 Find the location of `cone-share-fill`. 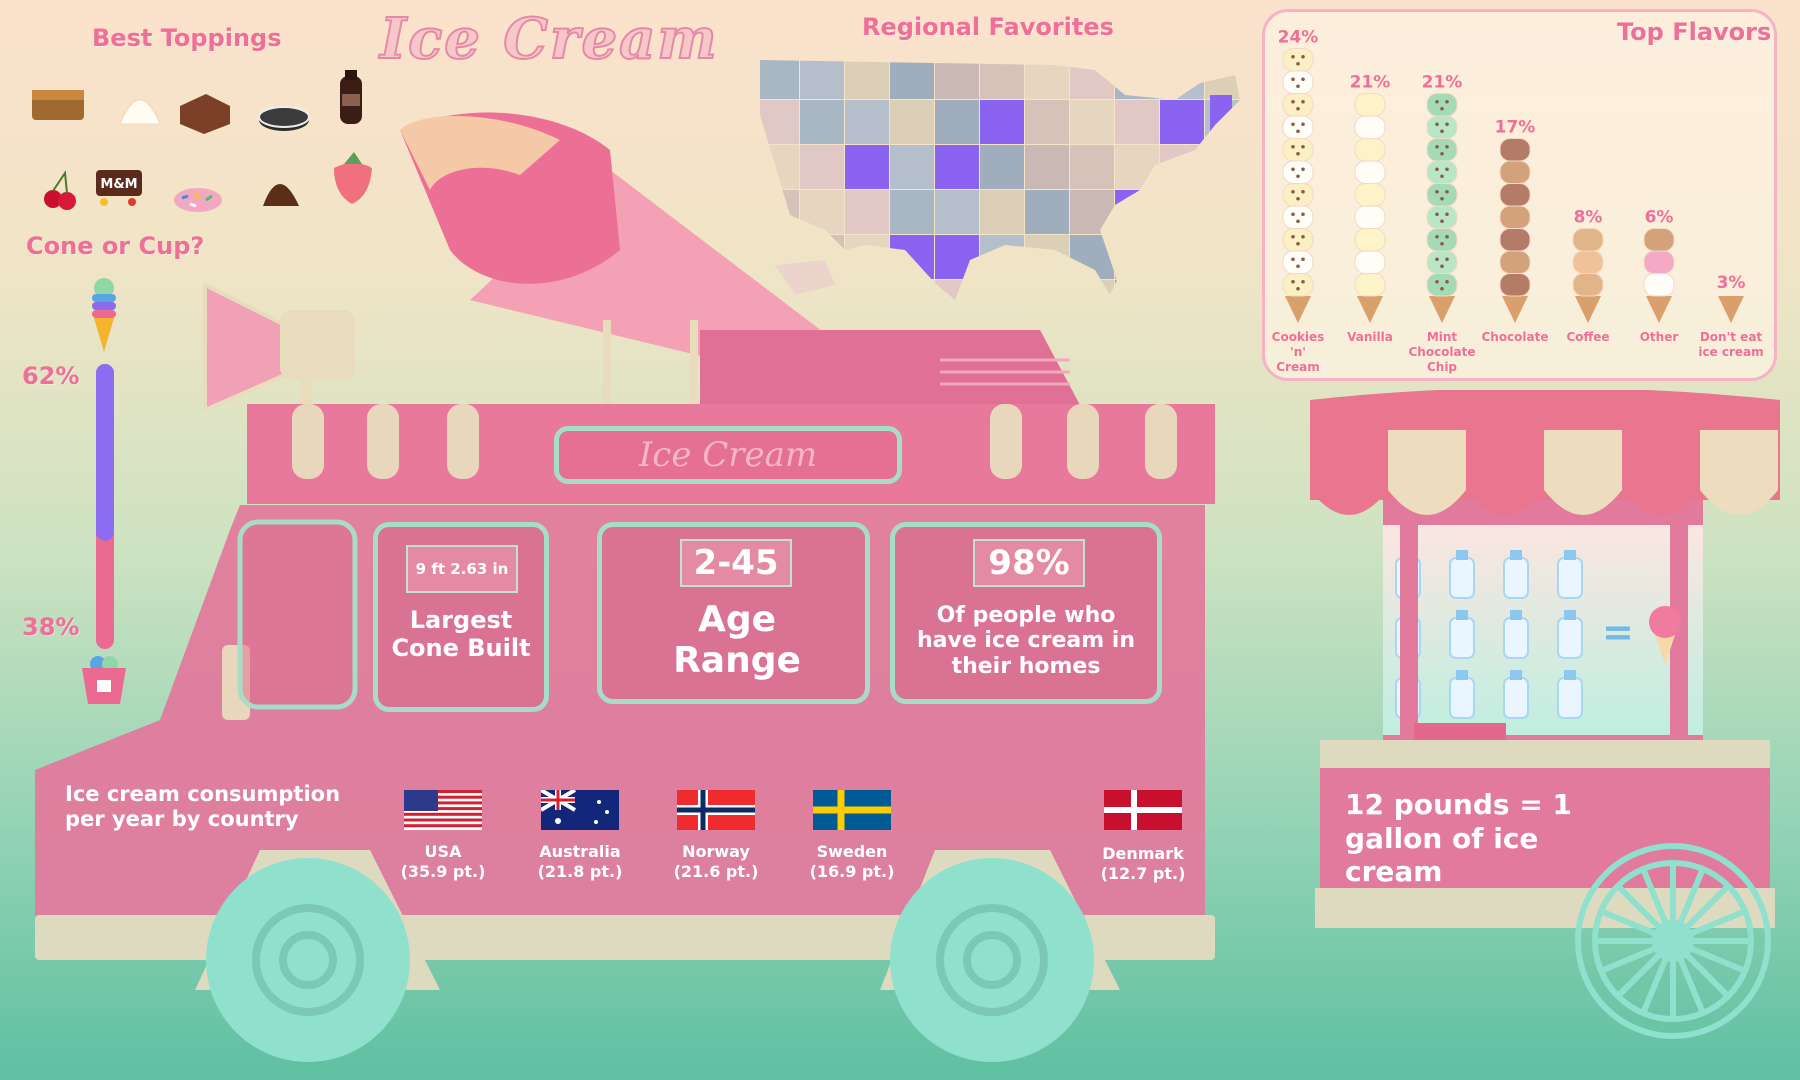

cone-share-fill is located at coordinates (105, 452).